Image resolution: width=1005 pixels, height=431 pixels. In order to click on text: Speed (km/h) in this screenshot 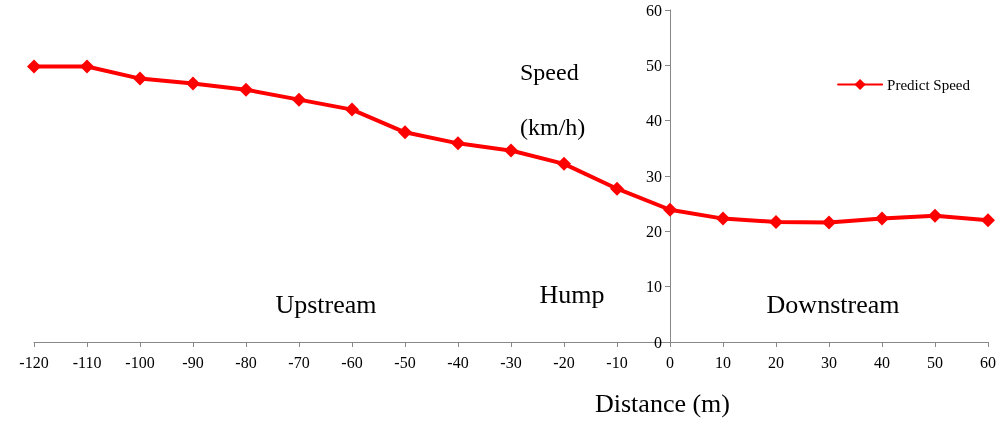, I will do `click(553, 99)`.